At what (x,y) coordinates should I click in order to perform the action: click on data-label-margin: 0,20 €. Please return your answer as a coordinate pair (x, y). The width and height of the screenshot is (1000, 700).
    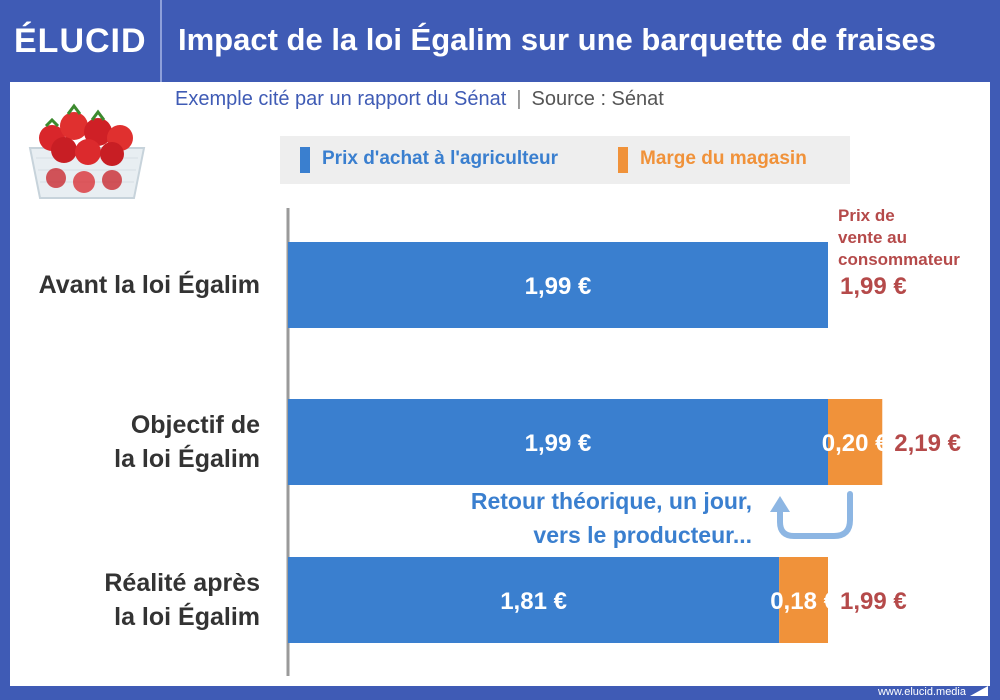
    Looking at the image, I should click on (855, 443).